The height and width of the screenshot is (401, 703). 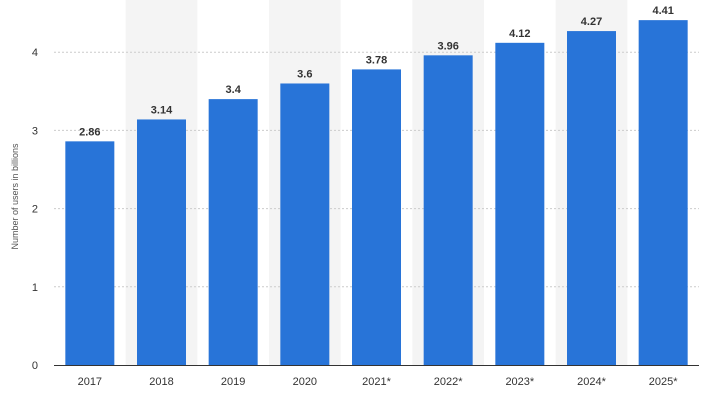 I want to click on x-tick-label: 2018, so click(x=161, y=382).